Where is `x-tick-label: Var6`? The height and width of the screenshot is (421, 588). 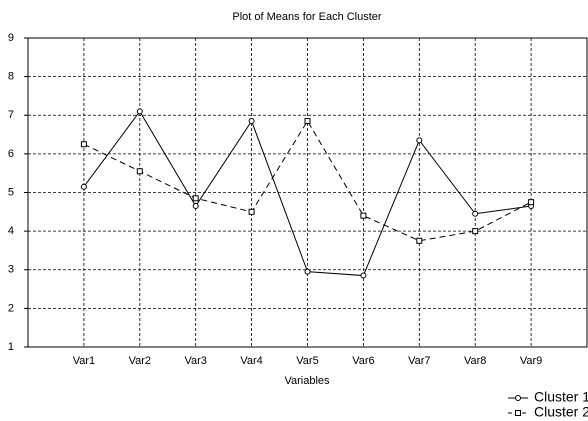
x-tick-label: Var6 is located at coordinates (363, 361).